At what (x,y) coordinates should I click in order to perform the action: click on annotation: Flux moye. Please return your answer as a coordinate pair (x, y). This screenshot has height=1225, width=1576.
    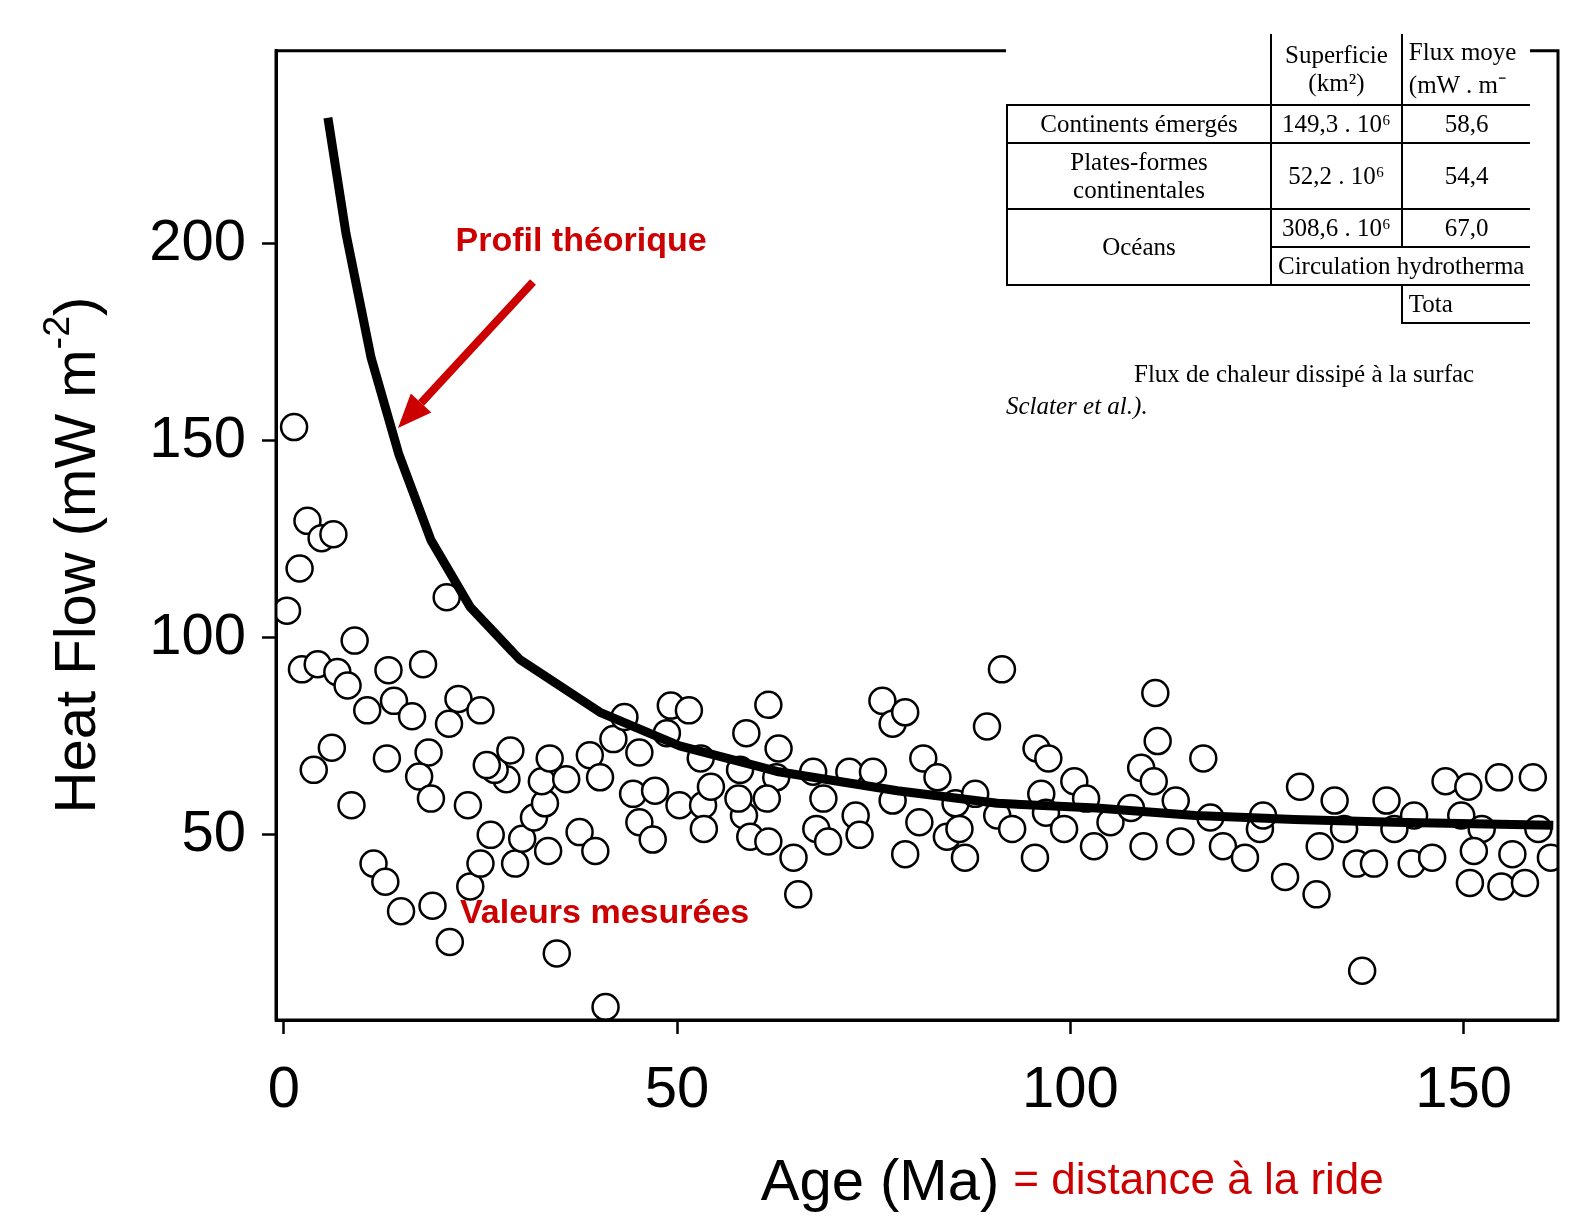
    Looking at the image, I should click on (1462, 51).